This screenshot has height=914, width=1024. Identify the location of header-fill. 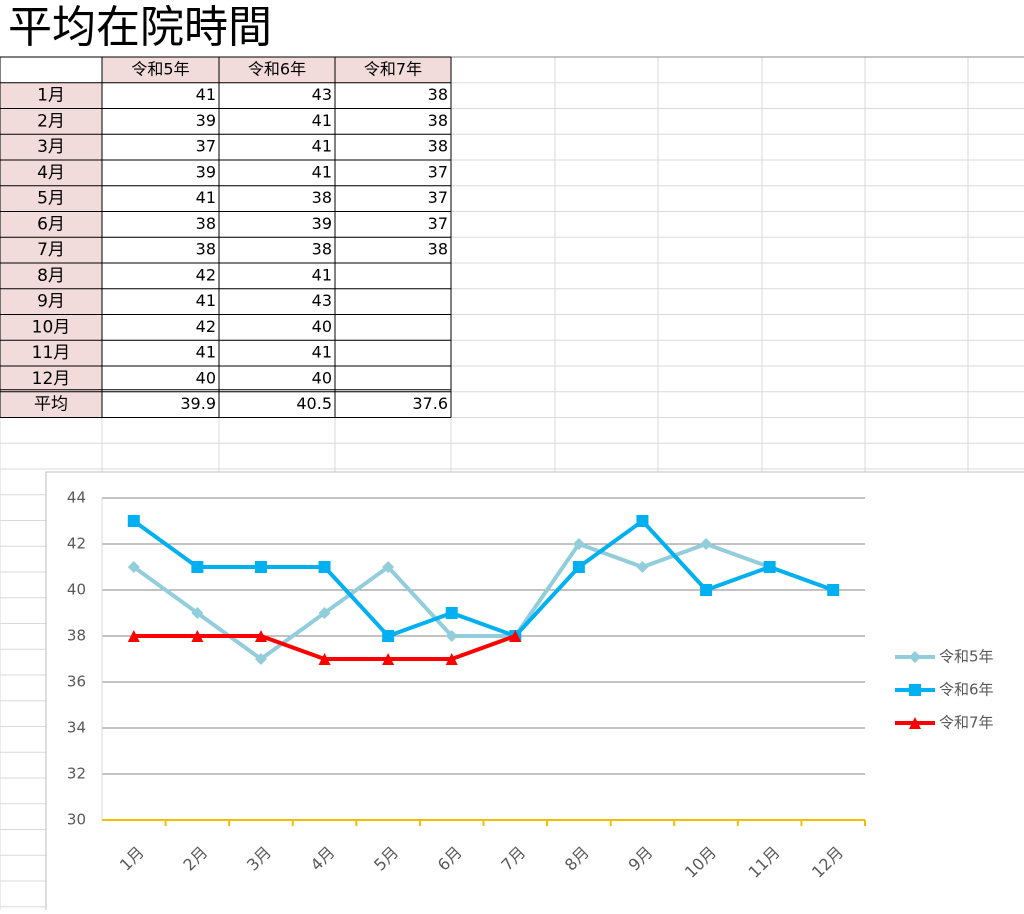
(276, 70).